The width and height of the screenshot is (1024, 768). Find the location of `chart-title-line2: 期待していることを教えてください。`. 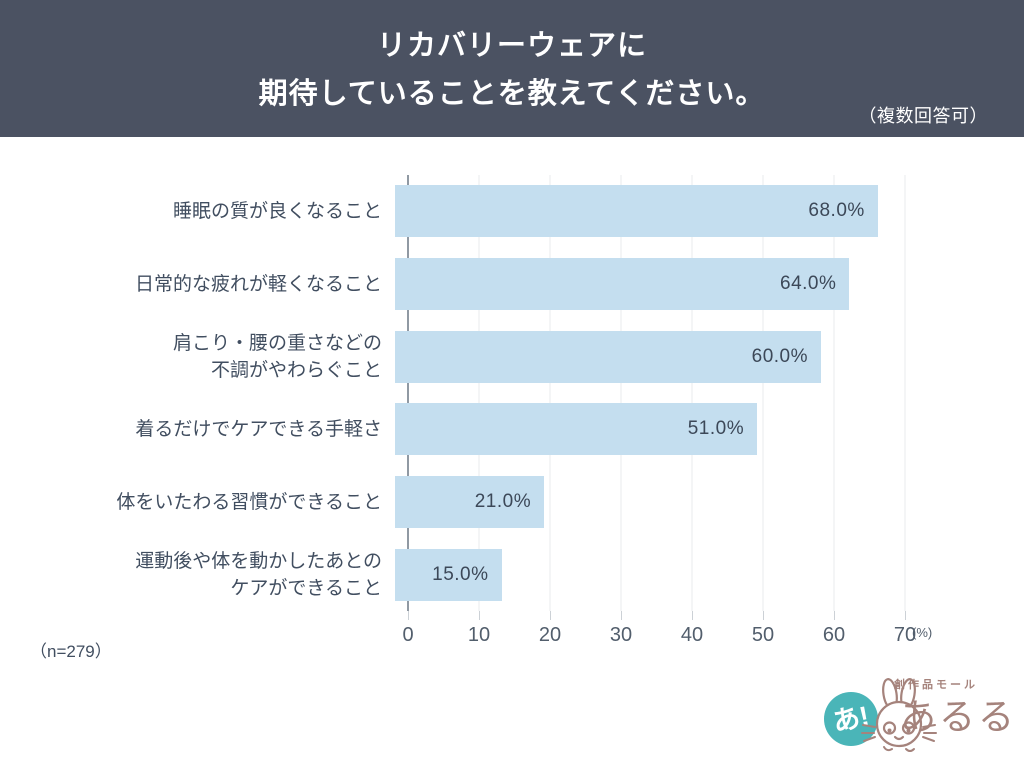

chart-title-line2: 期待していることを教えてください。 is located at coordinates (512, 94).